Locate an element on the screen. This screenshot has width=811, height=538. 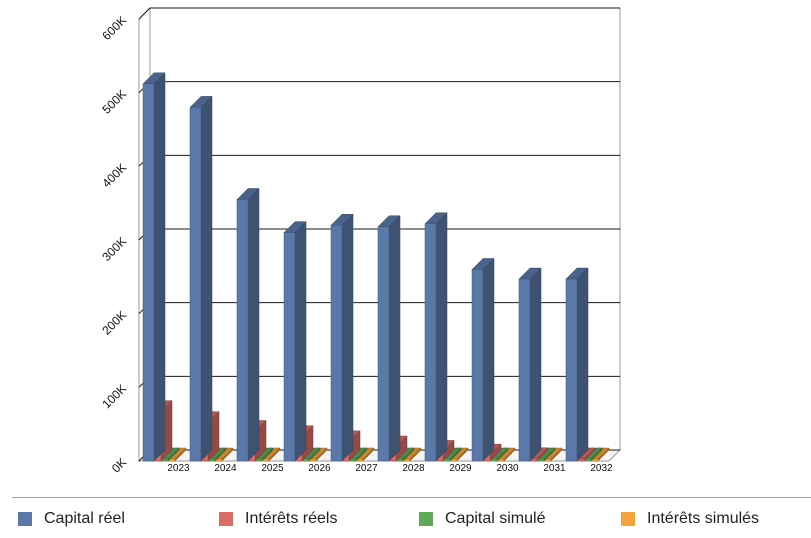
legend-item-capital-simule: Capital simulé is located at coordinates (482, 519).